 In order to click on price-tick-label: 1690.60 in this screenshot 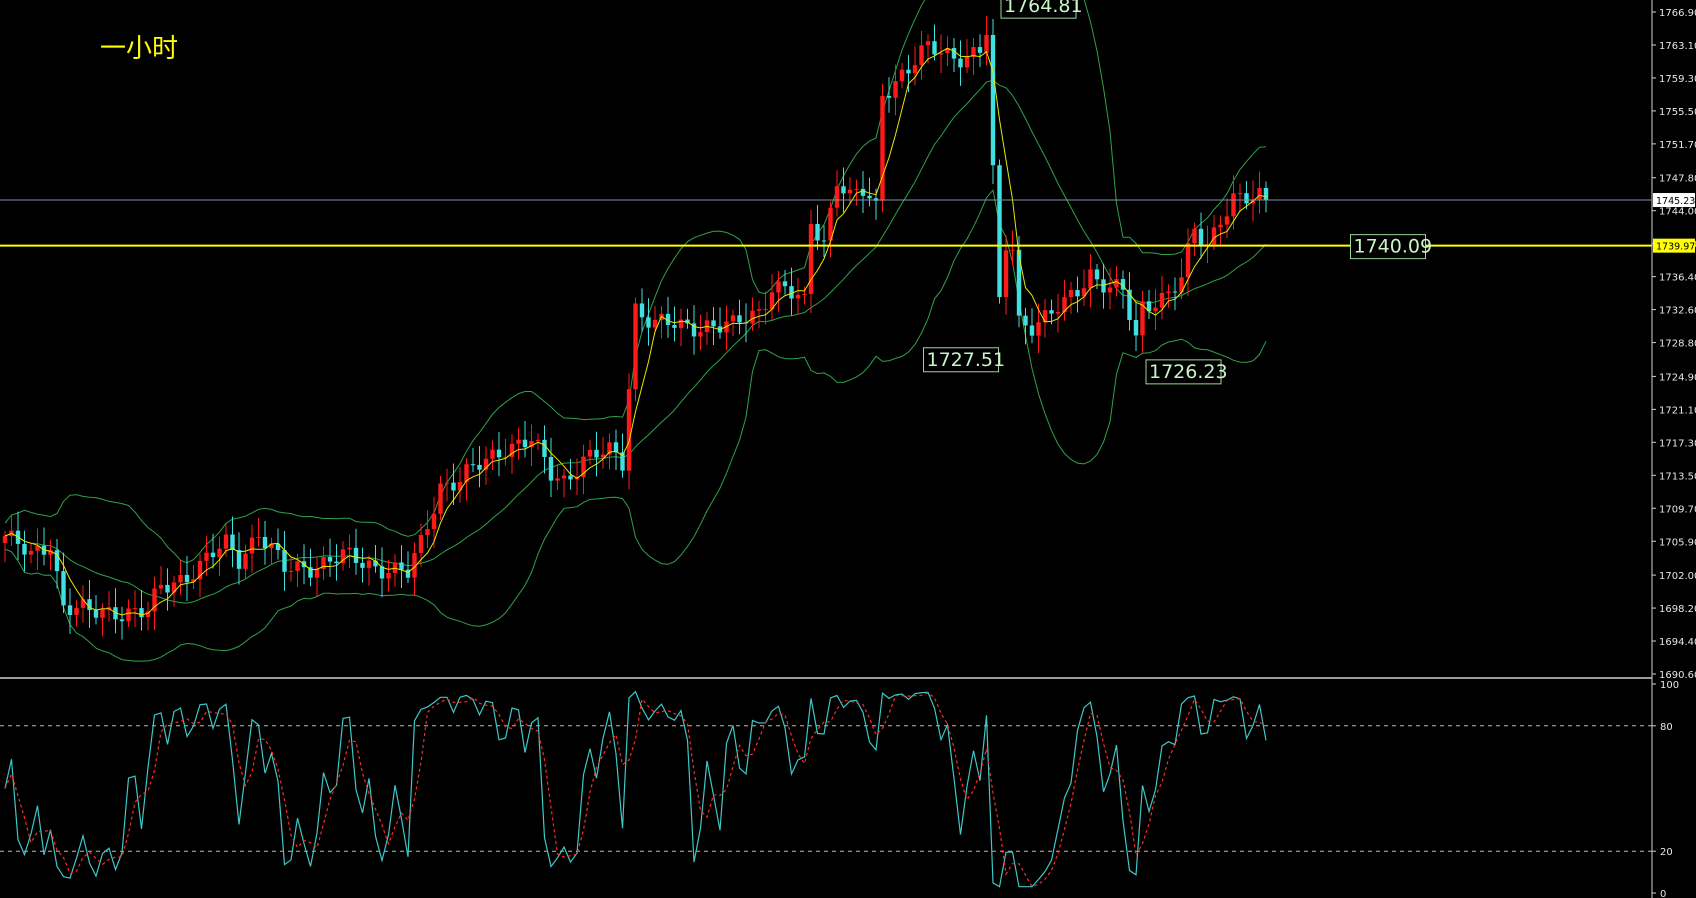, I will do `click(1677, 675)`.